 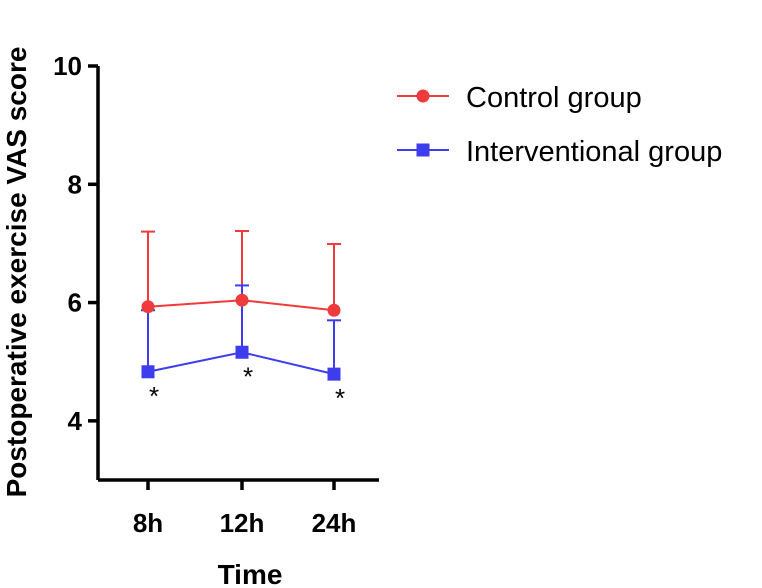 What do you see at coordinates (241, 337) in the screenshot?
I see `series-markers` at bounding box center [241, 337].